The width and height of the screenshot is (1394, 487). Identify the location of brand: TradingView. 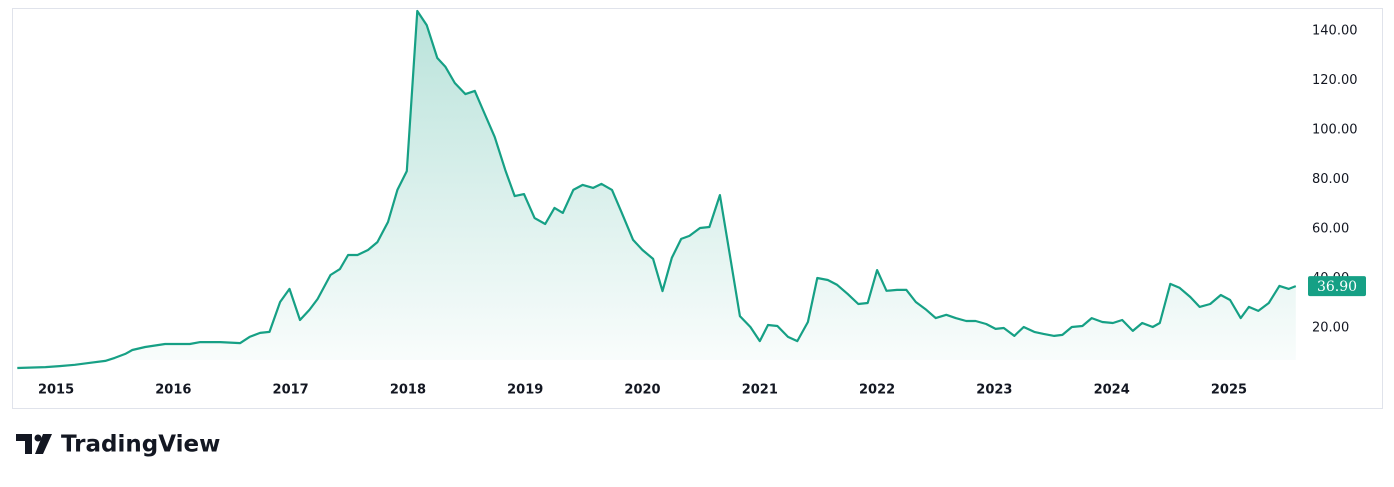
(140, 445).